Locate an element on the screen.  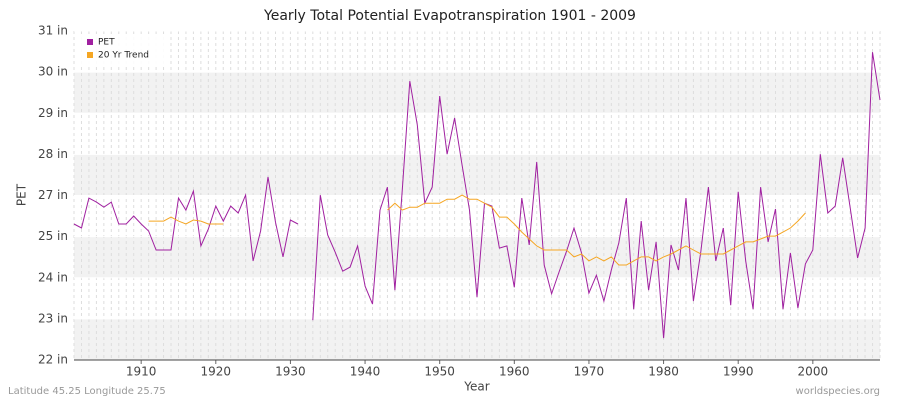
y-axis-label: PET is located at coordinates (22, 194).